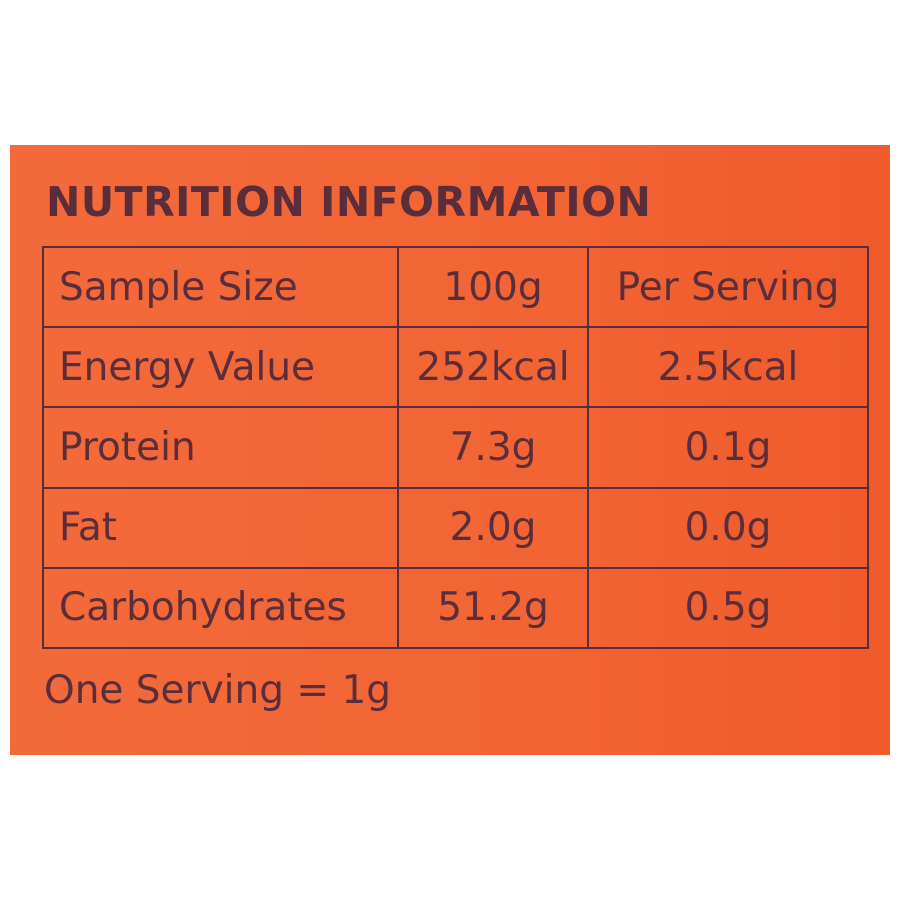  Describe the element at coordinates (728, 447) in the screenshot. I see `per-serving-cell: 0.1g` at that location.